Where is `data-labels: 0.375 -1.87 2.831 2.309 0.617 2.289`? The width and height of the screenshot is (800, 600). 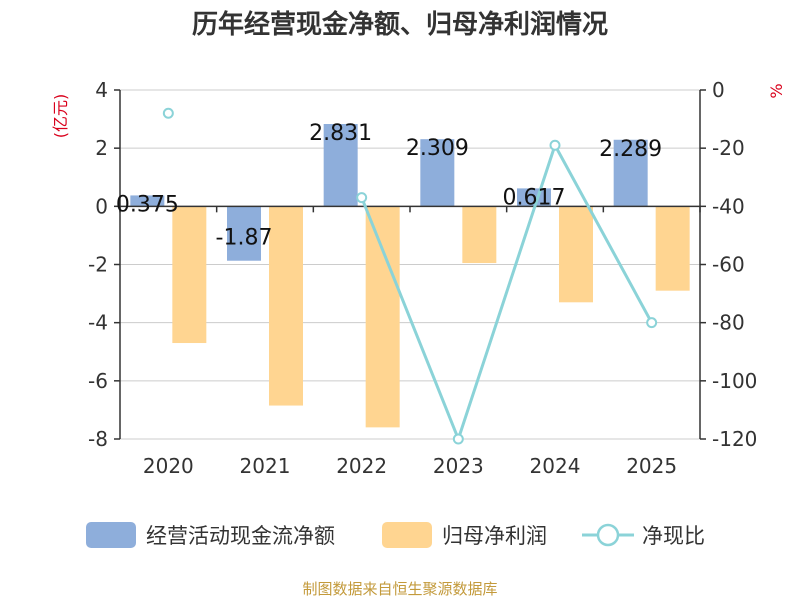 data-labels: 0.375 -1.87 2.831 2.309 0.617 2.289 is located at coordinates (389, 186).